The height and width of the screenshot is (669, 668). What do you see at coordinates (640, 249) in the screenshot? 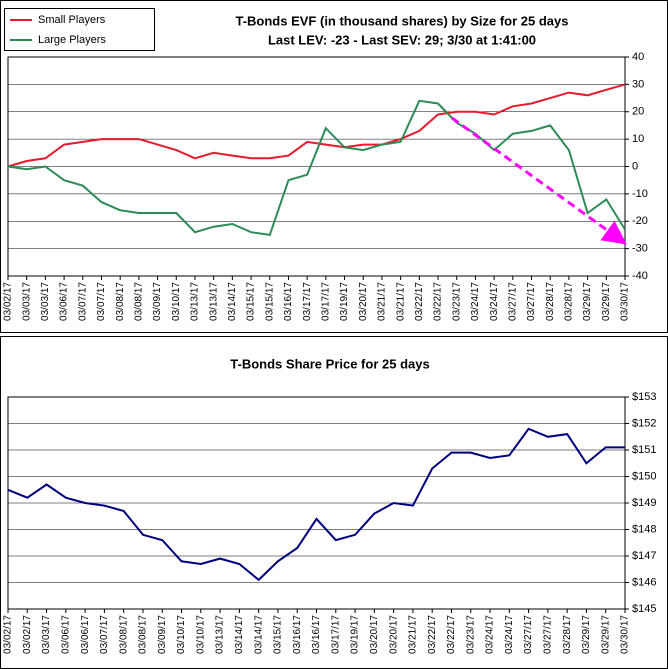
I see `y-tick-label: -30` at bounding box center [640, 249].